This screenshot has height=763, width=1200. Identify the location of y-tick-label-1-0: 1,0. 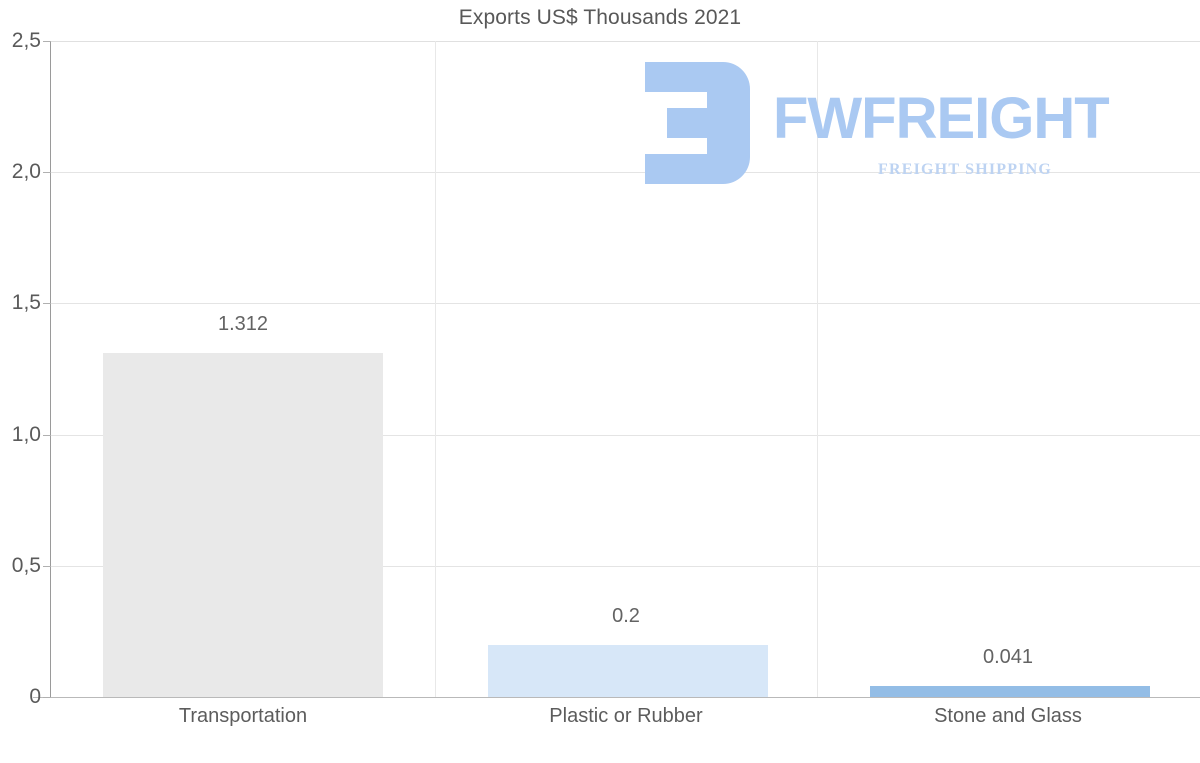
(26, 434).